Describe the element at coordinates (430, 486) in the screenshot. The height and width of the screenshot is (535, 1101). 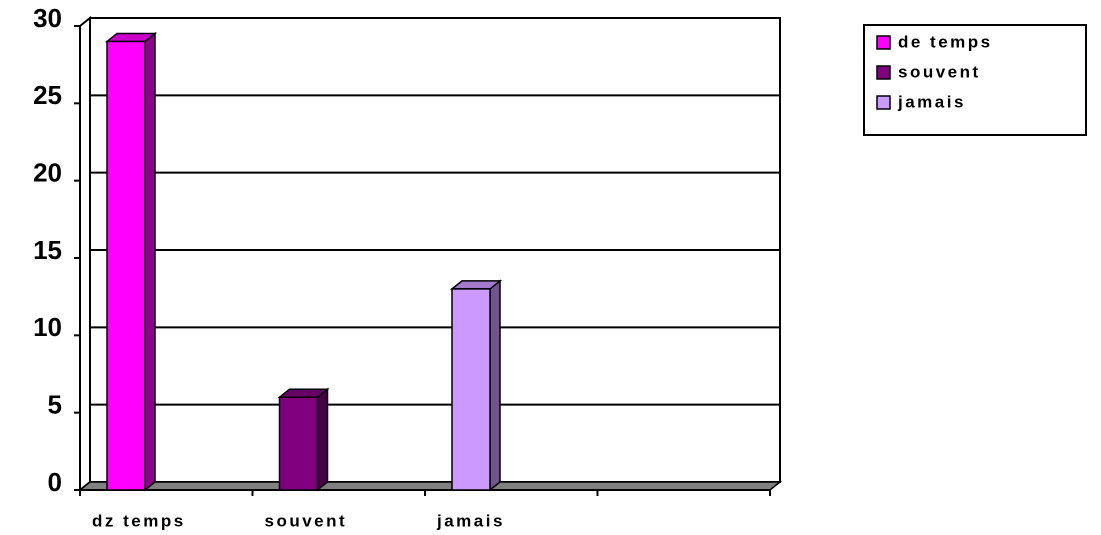
I see `floor` at that location.